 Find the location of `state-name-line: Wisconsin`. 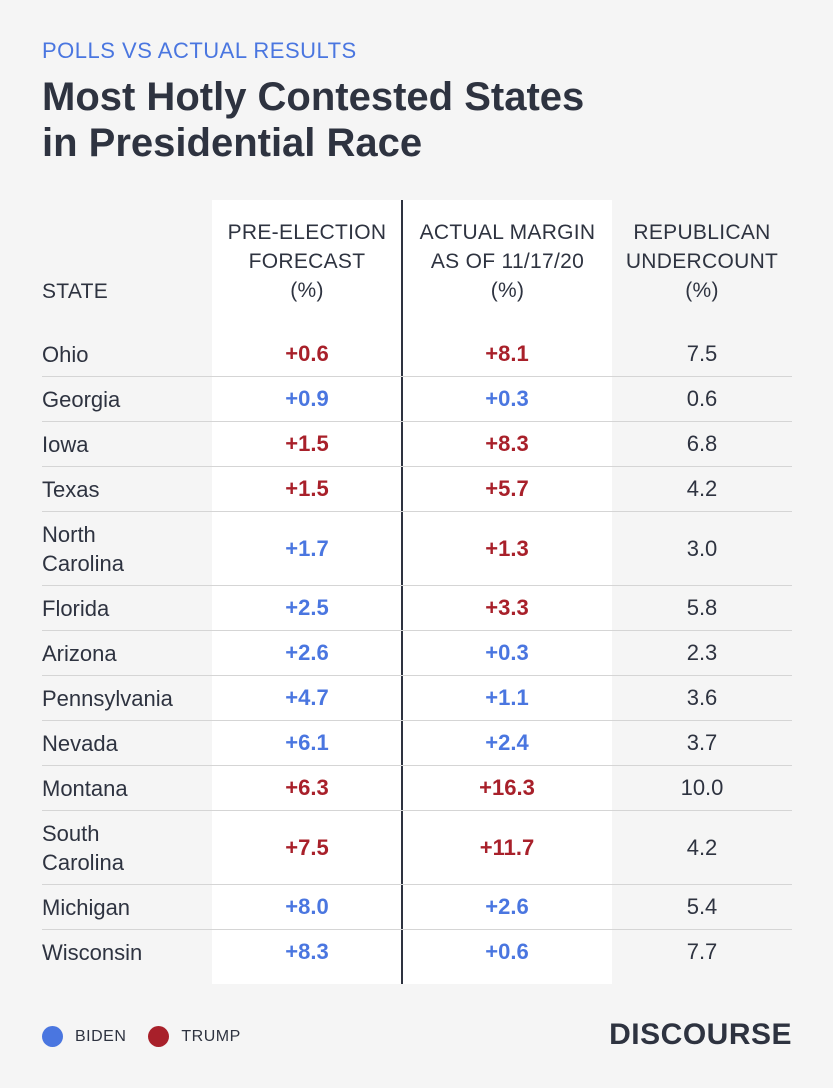

state-name-line: Wisconsin is located at coordinates (92, 952).